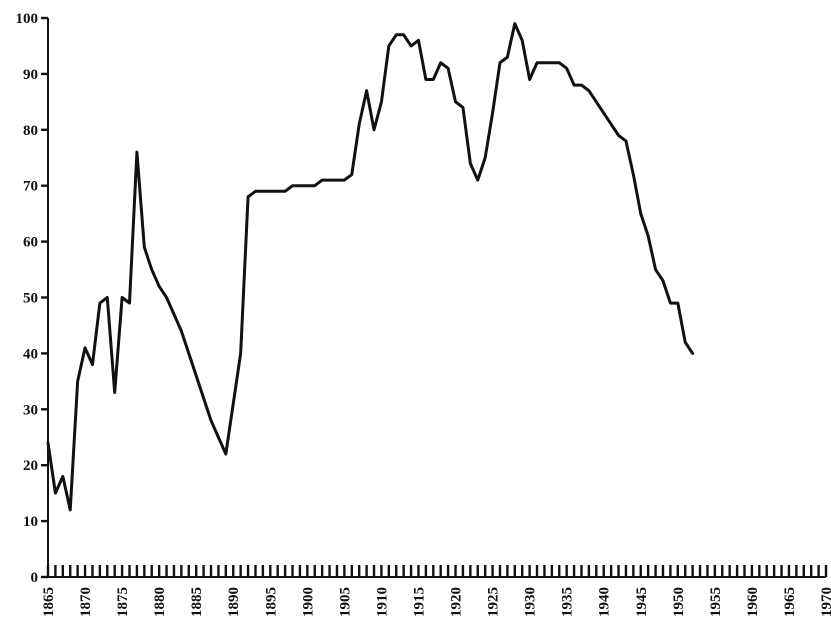  Describe the element at coordinates (271, 602) in the screenshot. I see `x-tick-label: 1895` at that location.